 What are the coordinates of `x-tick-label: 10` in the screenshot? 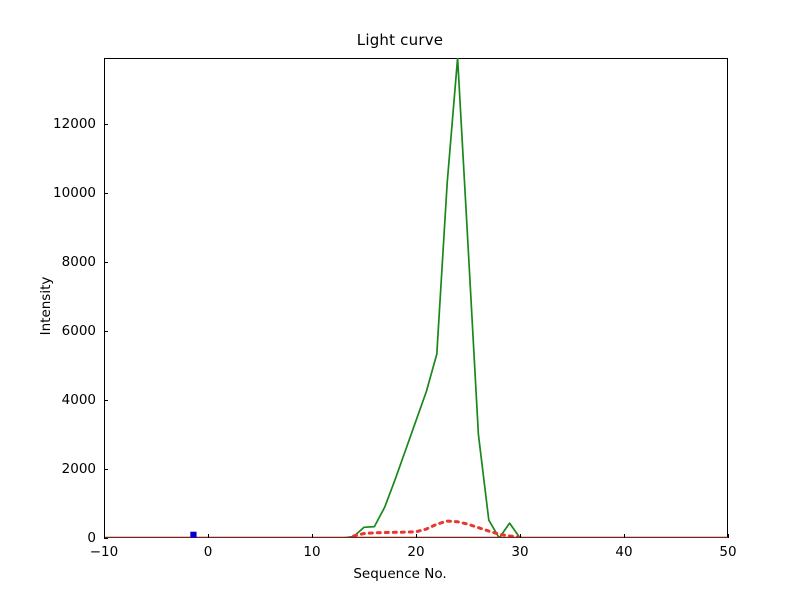 It's located at (312, 552).